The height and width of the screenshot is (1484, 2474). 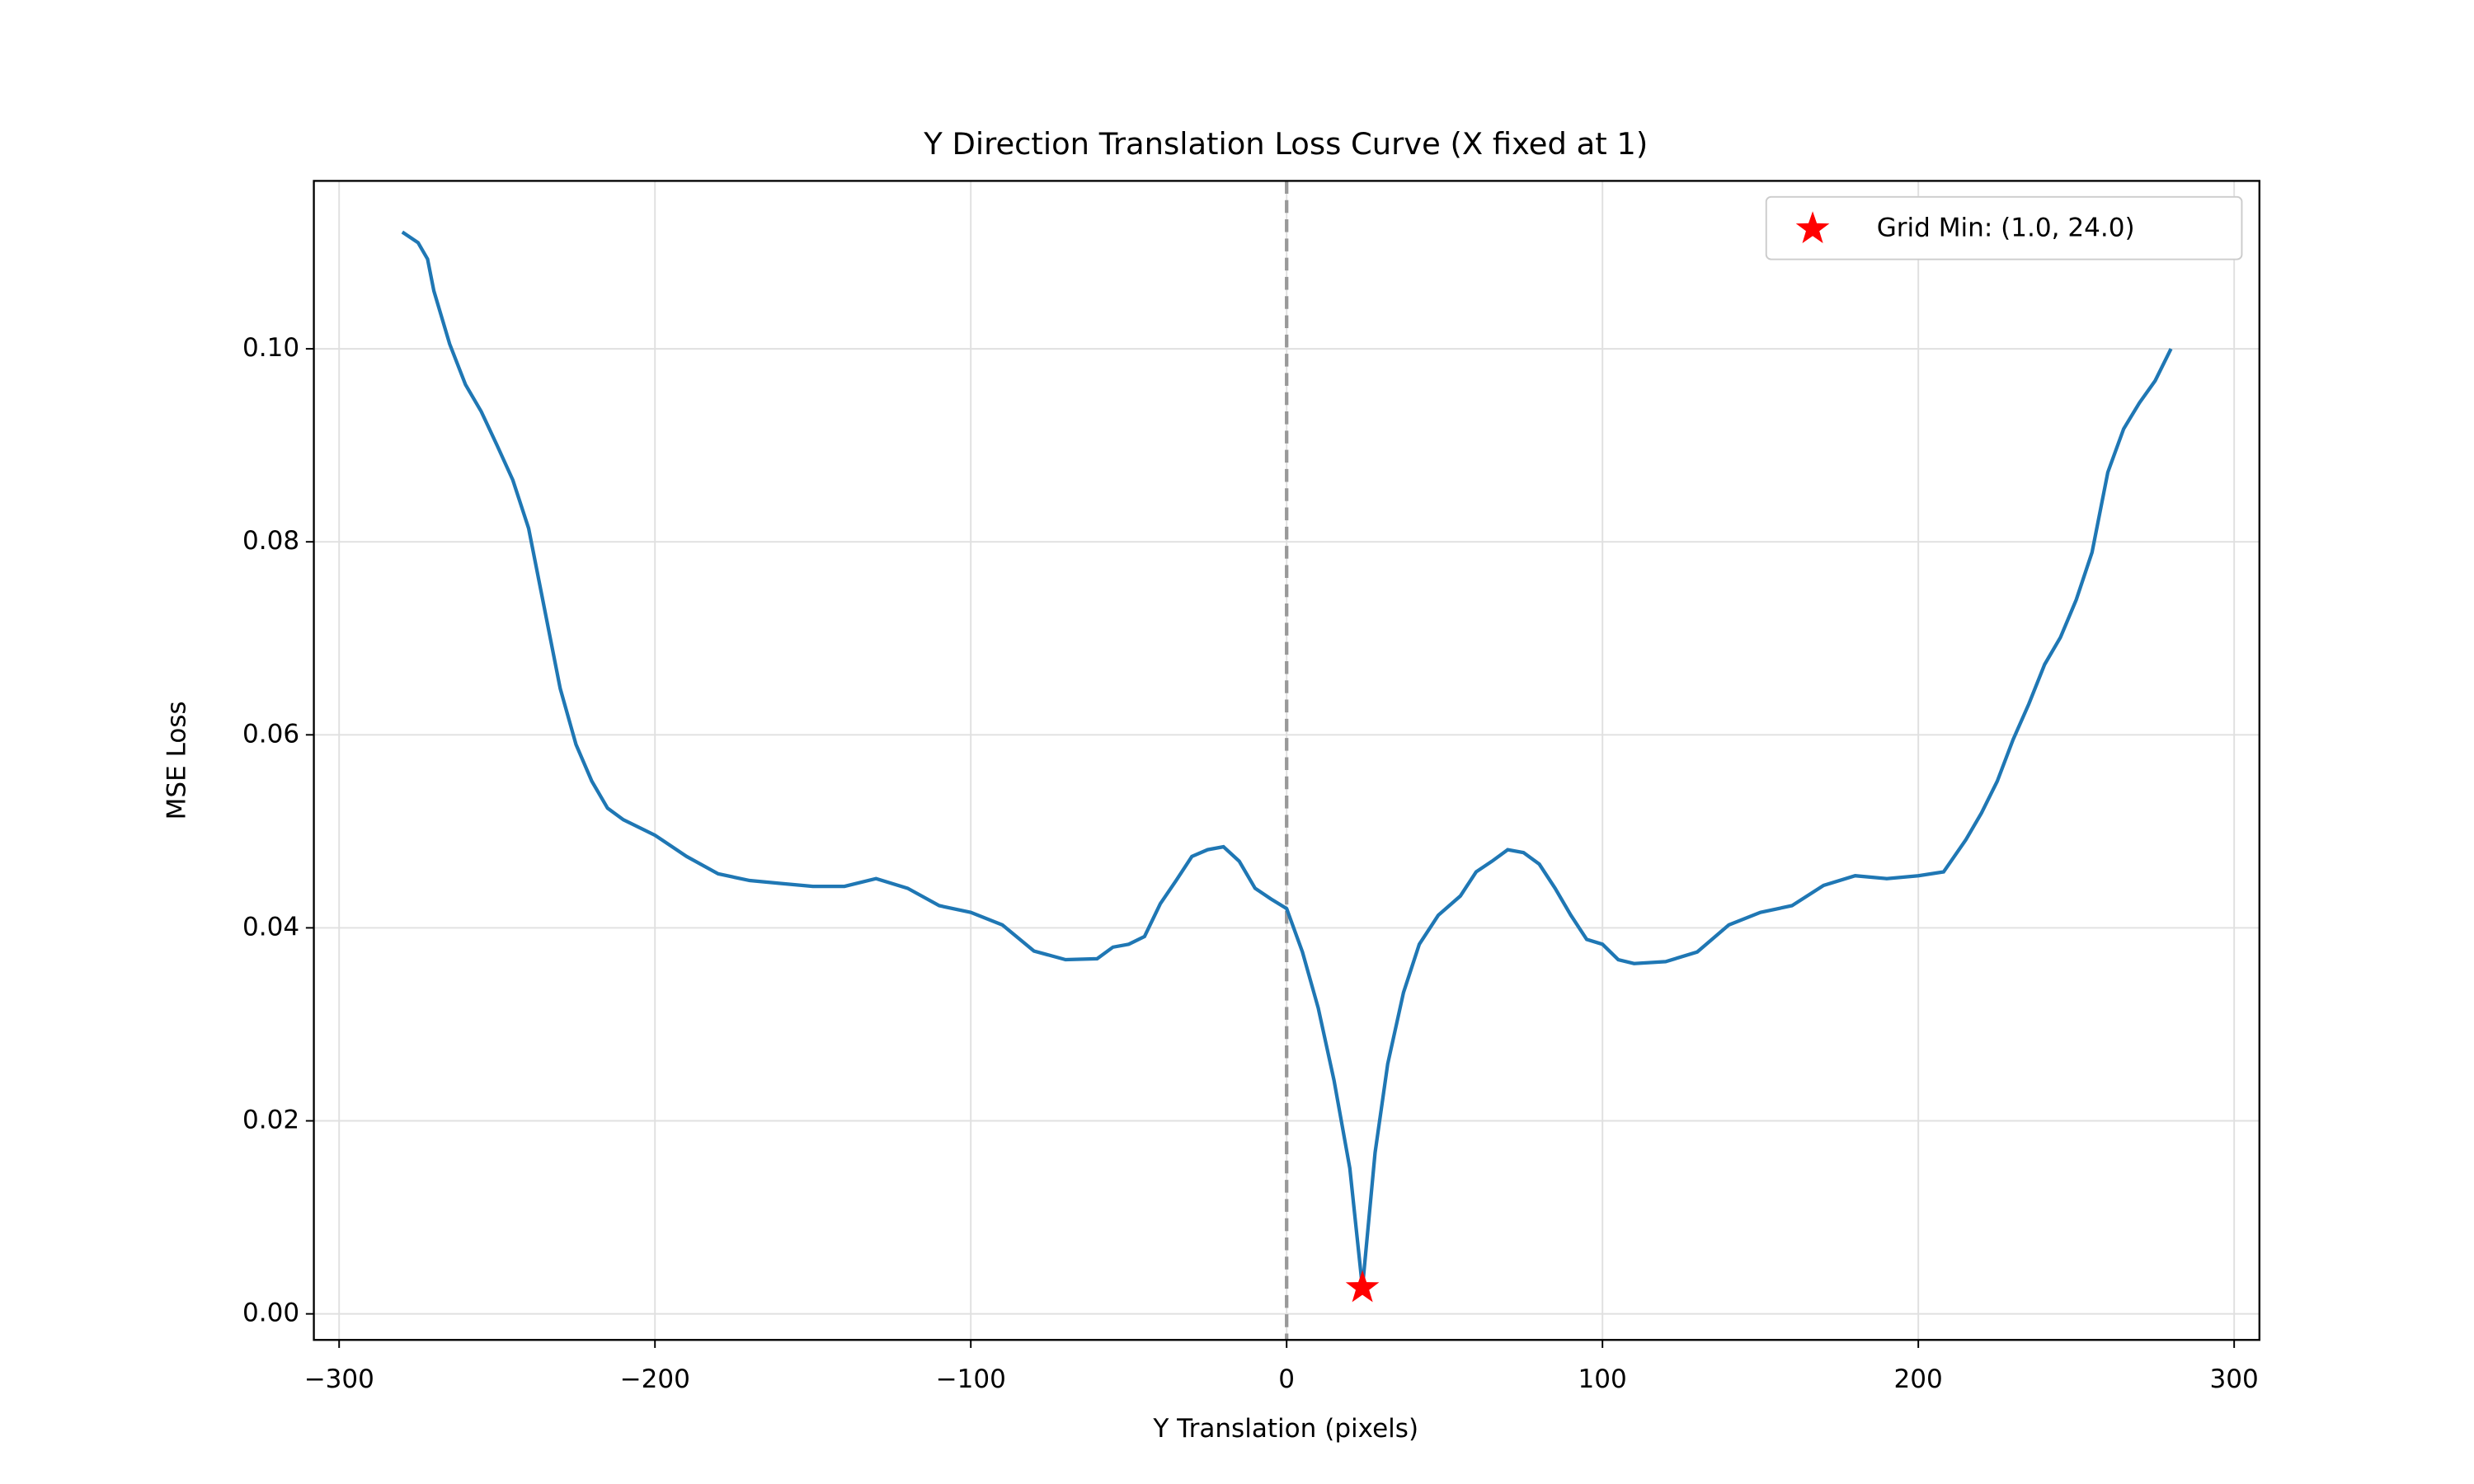 I want to click on legend-marker, so click(x=1812, y=227).